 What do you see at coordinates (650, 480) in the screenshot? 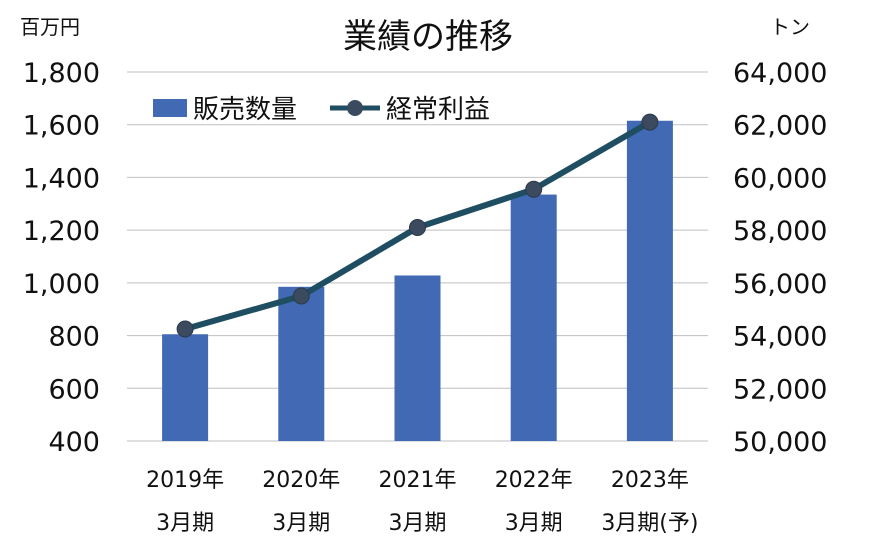
I see `category-label-year: 2023年` at bounding box center [650, 480].